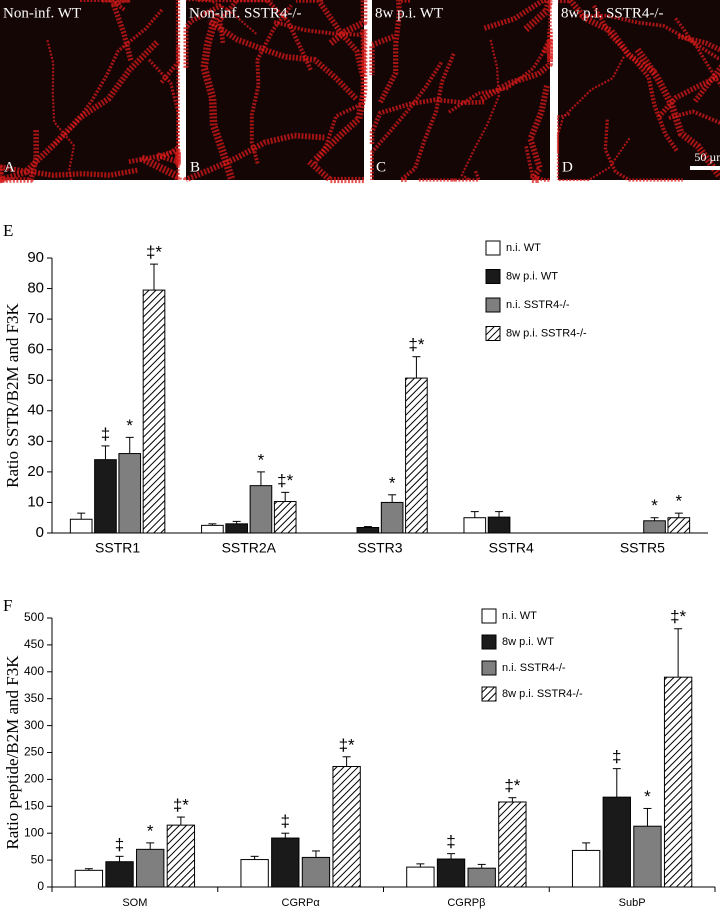 This screenshot has width=720, height=912. What do you see at coordinates (466, 903) in the screenshot?
I see `x-tick-label: CGRPβ` at bounding box center [466, 903].